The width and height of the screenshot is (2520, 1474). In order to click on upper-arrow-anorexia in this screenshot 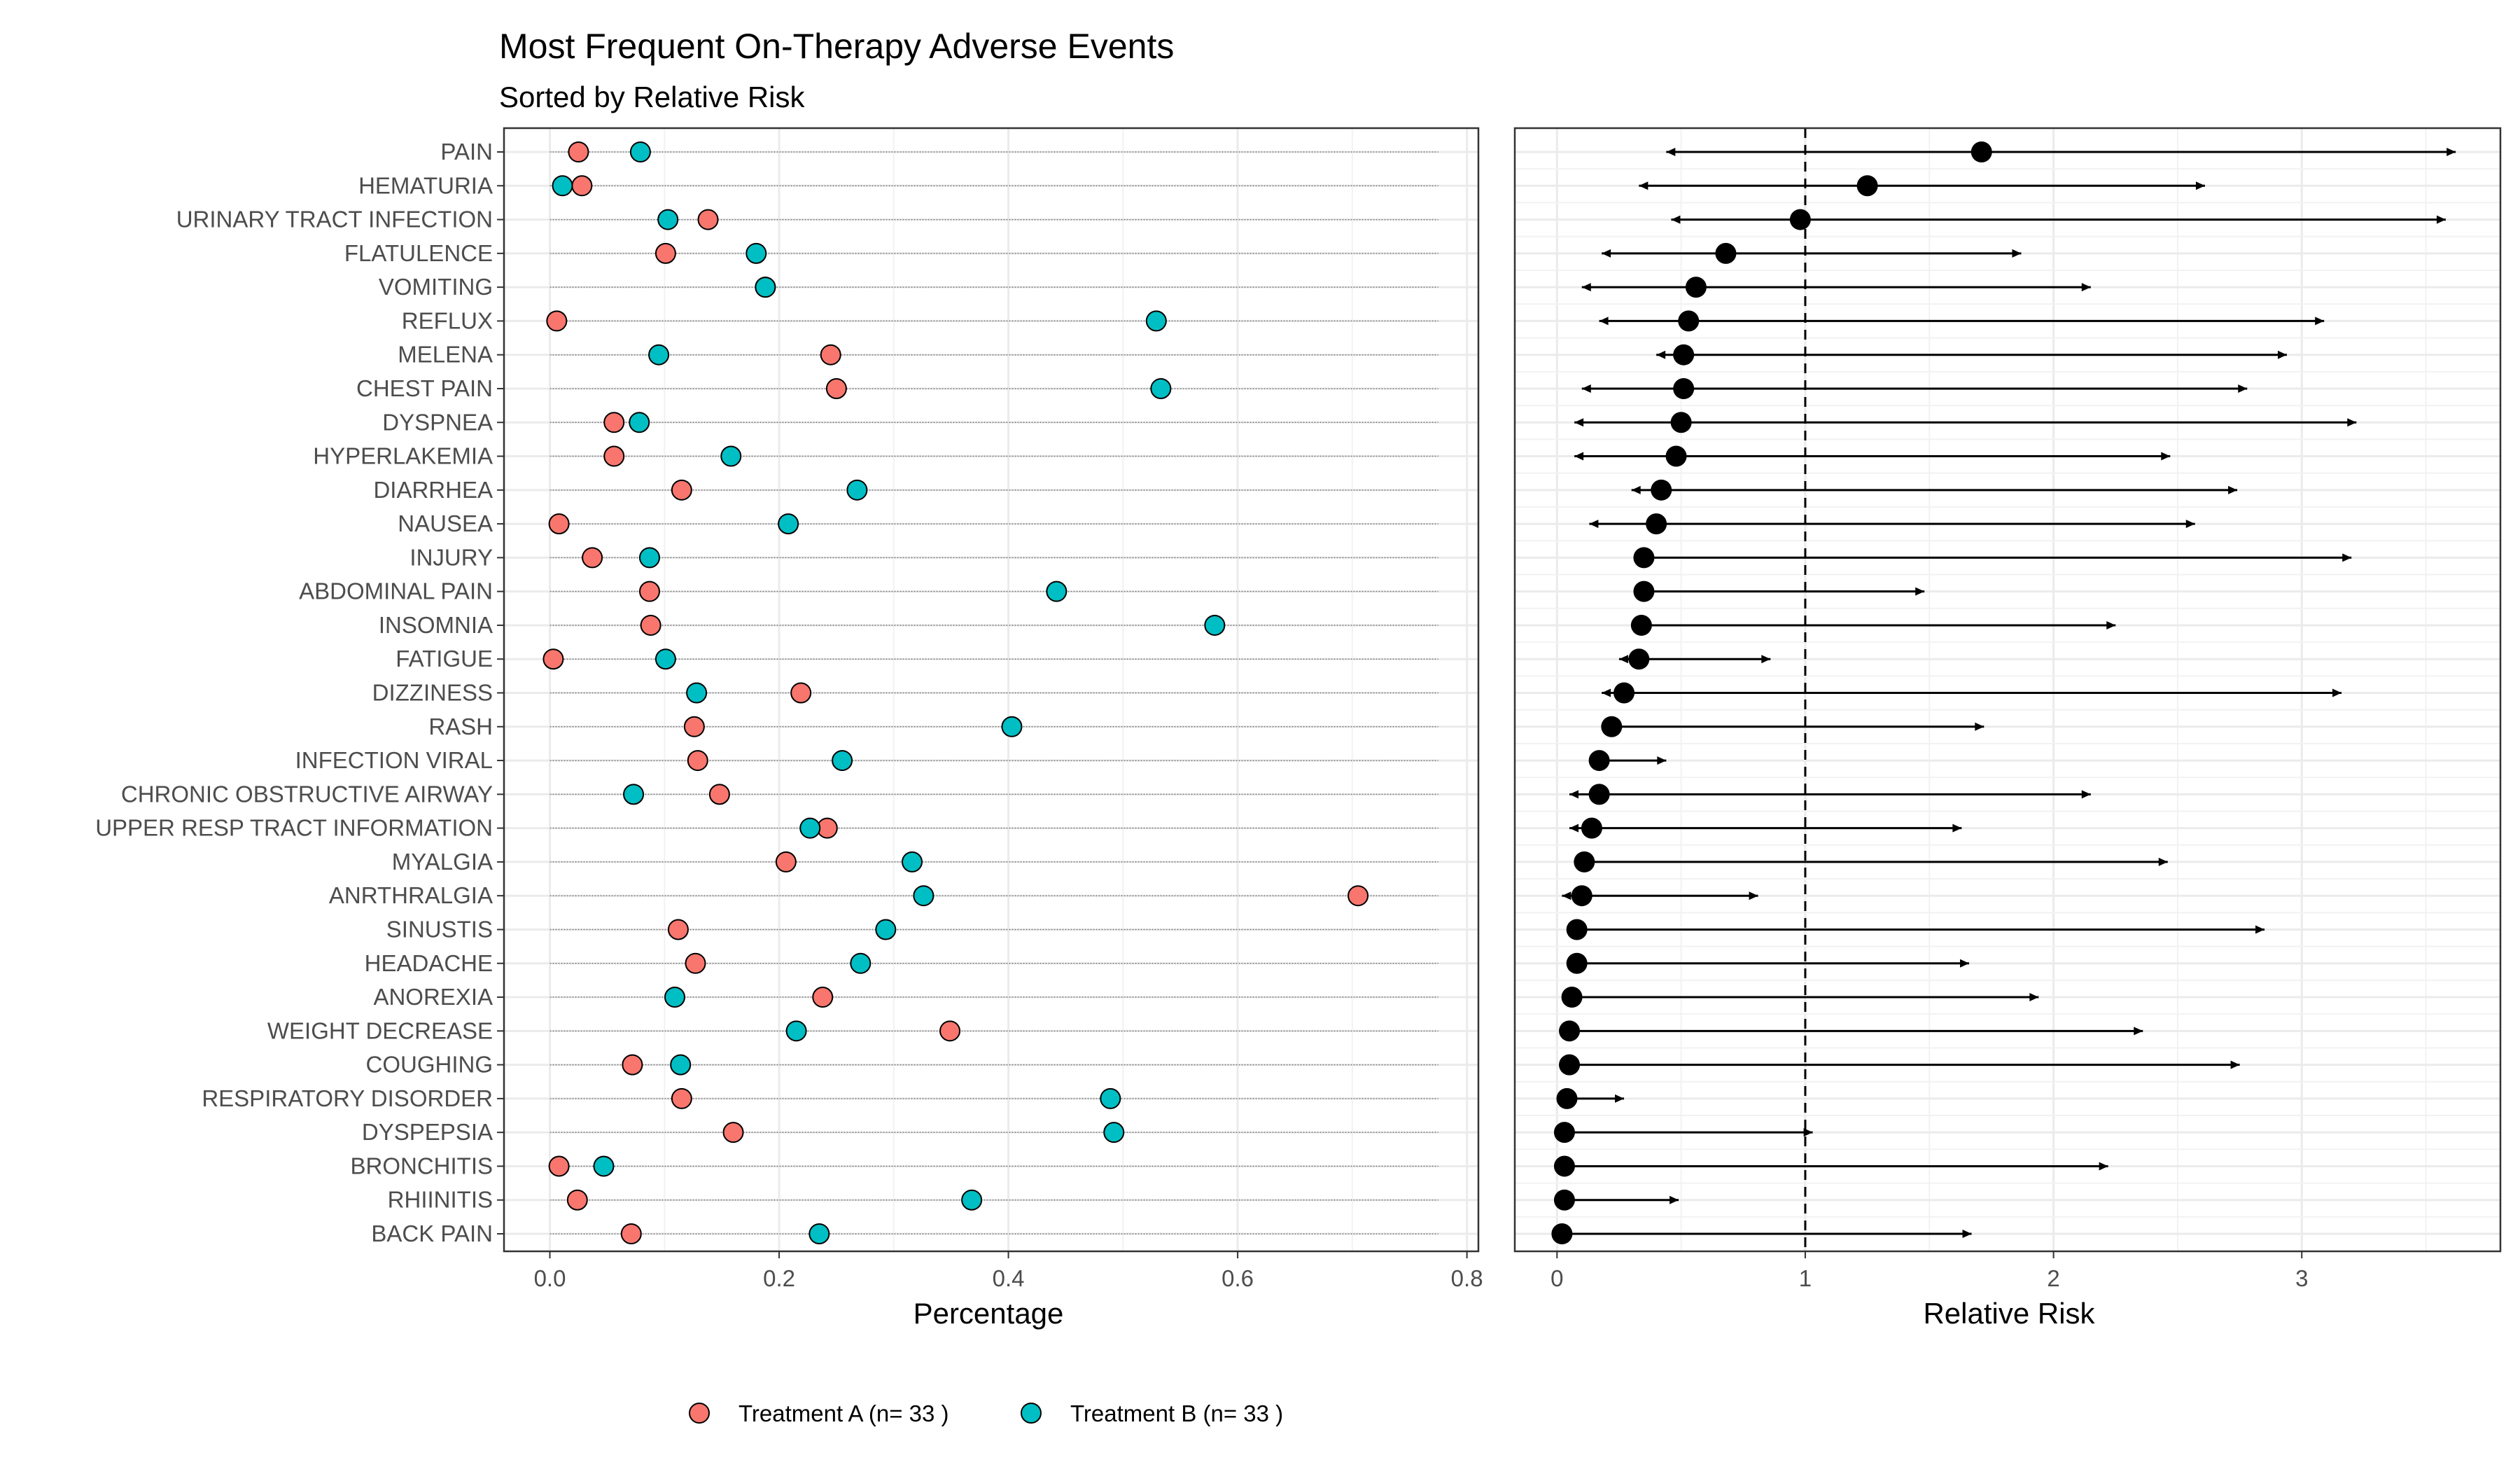, I will do `click(2034, 997)`.